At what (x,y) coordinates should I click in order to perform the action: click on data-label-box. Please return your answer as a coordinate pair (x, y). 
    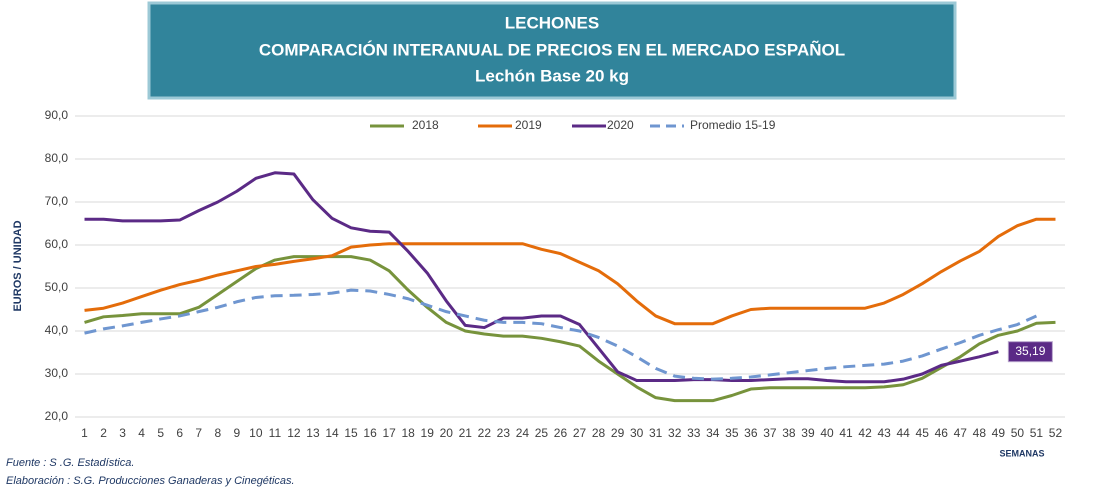
    Looking at the image, I should click on (1030, 352).